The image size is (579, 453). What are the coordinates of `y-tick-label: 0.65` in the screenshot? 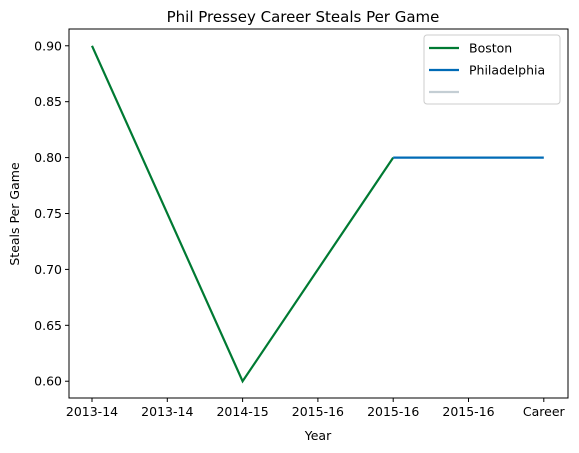 It's located at (48, 325).